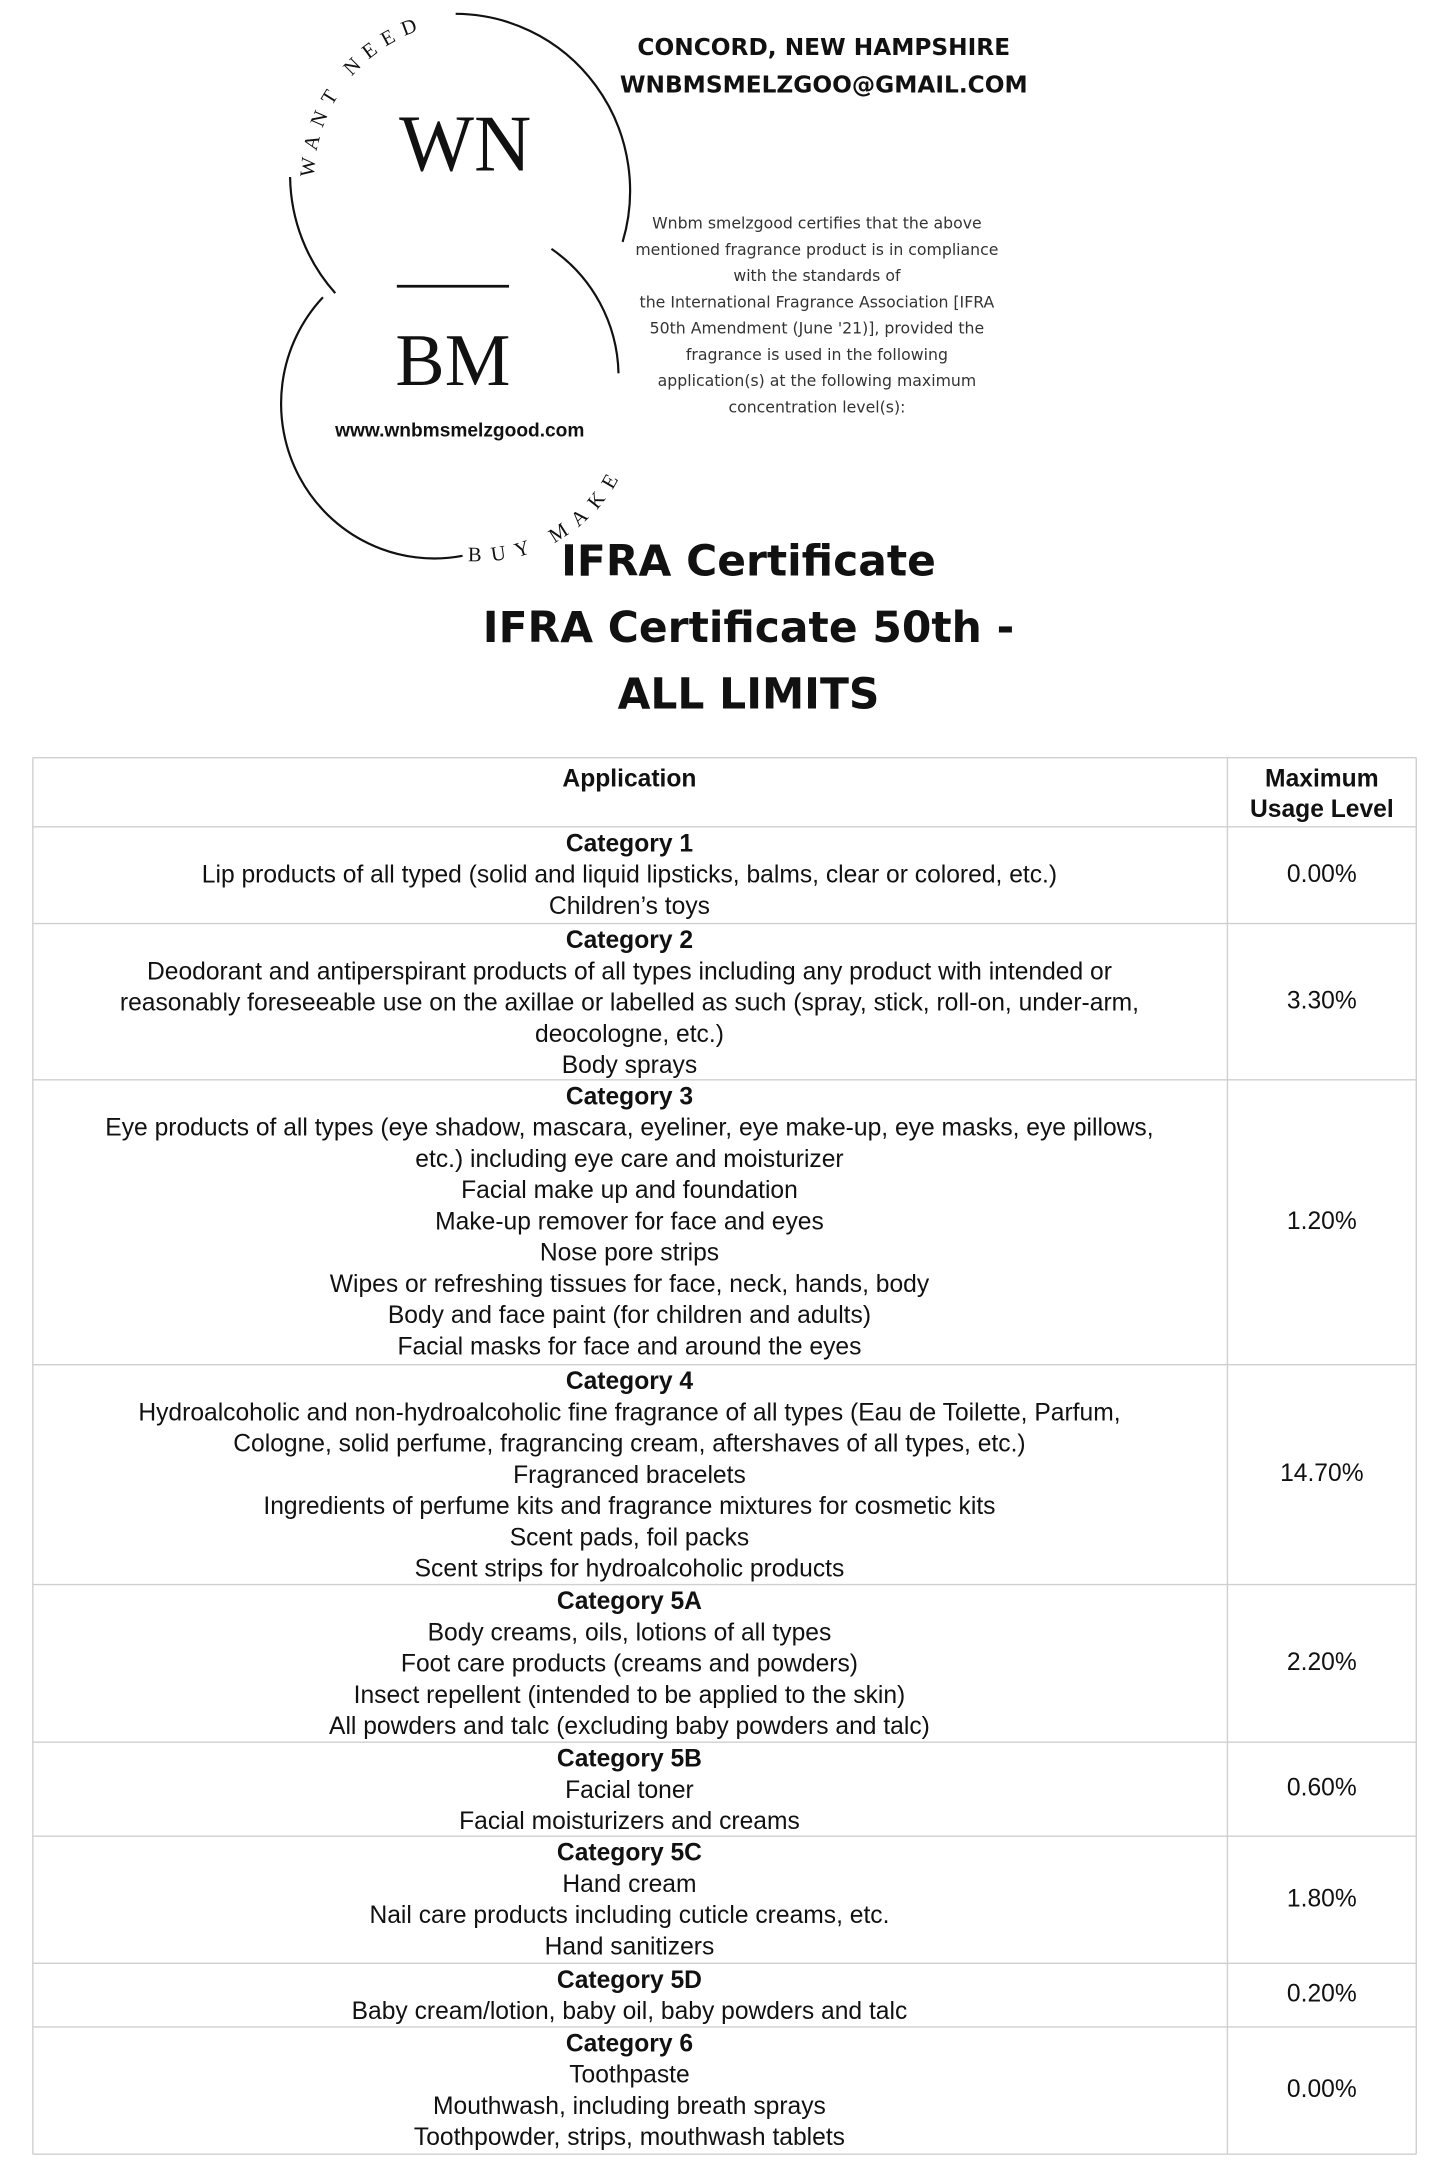  I want to click on logo-website: www.wnbmsmelzgood.com, so click(459, 430).